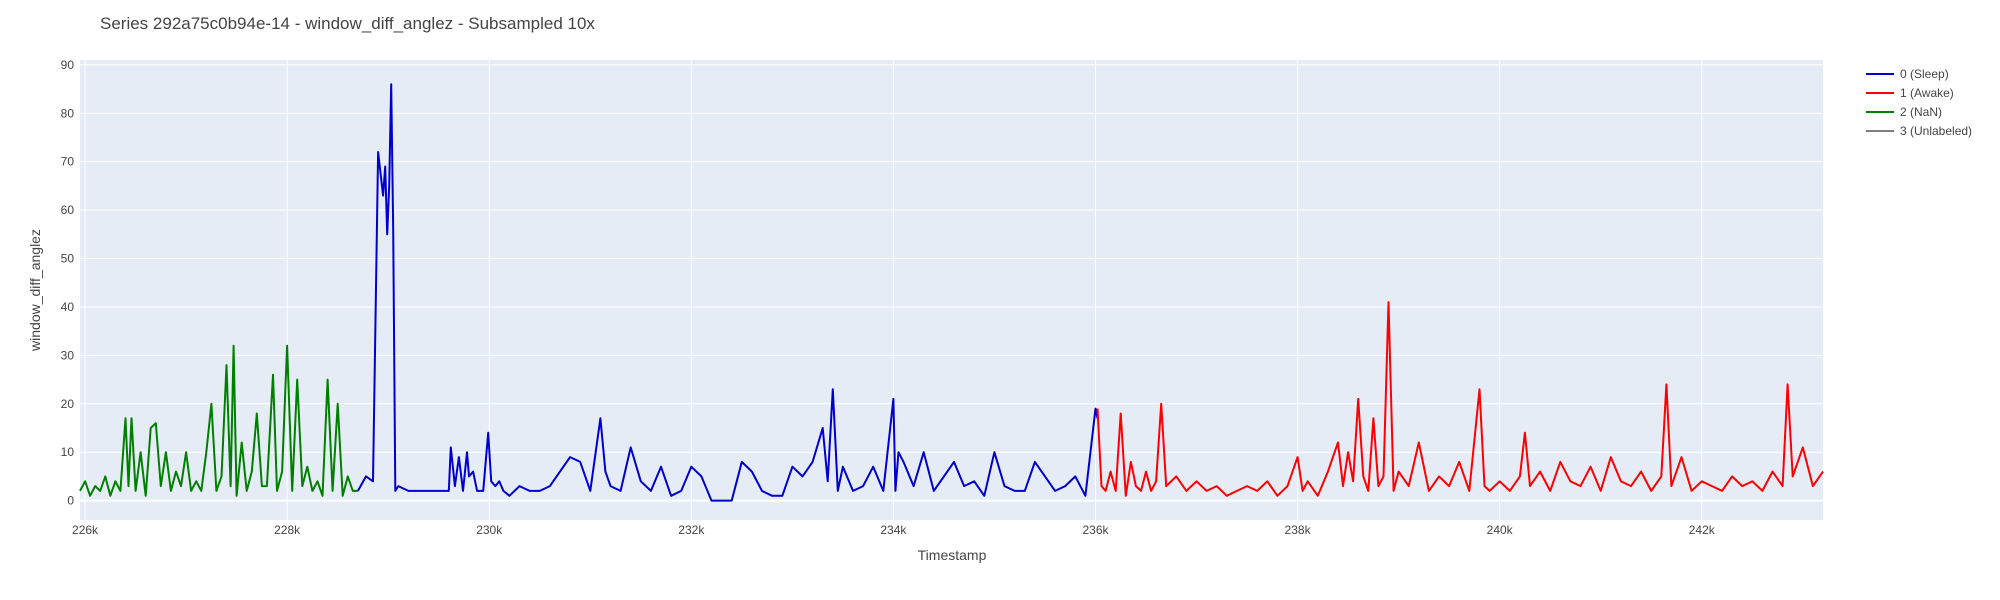 The height and width of the screenshot is (600, 2000). I want to click on legend: 0 (Sleep) 1 (Awake) 2 (NaN) 3 (Unlabeled), so click(1919, 102).